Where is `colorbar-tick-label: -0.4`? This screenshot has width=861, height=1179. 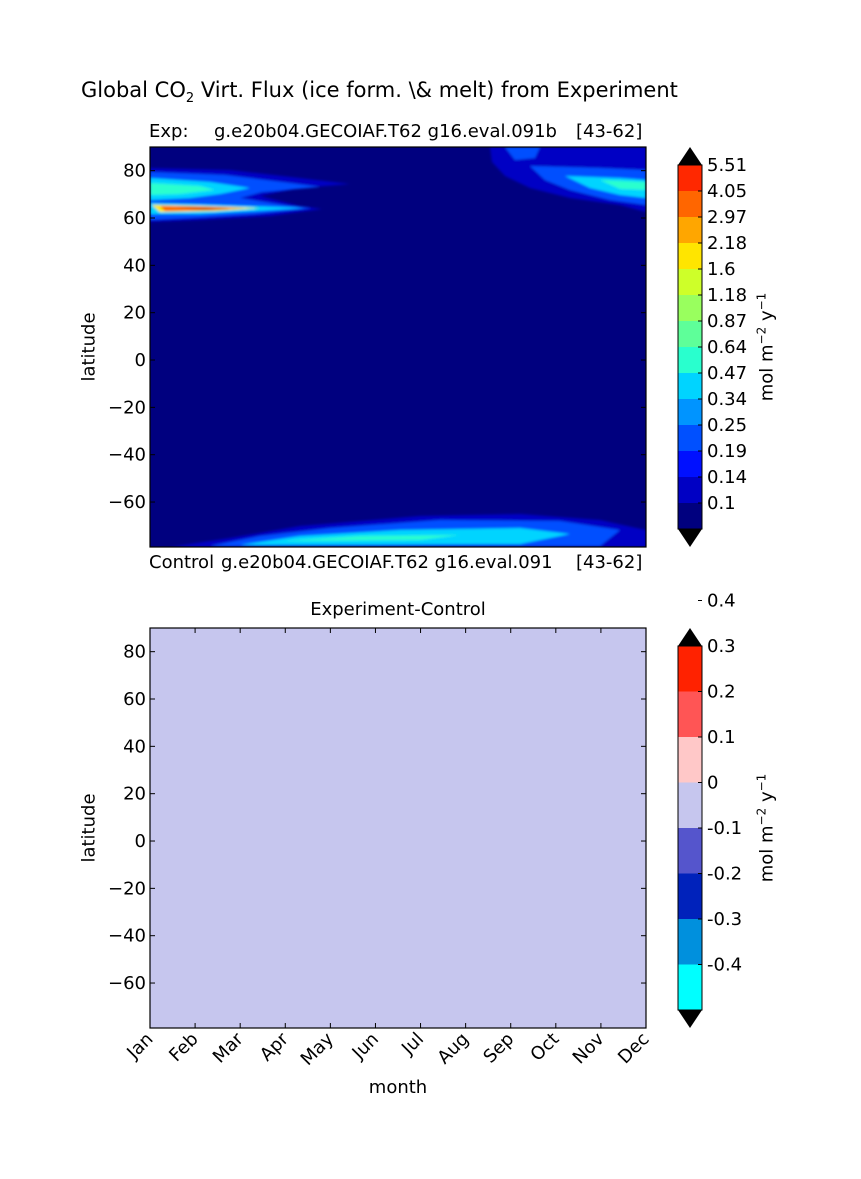
colorbar-tick-label: -0.4 is located at coordinates (724, 965).